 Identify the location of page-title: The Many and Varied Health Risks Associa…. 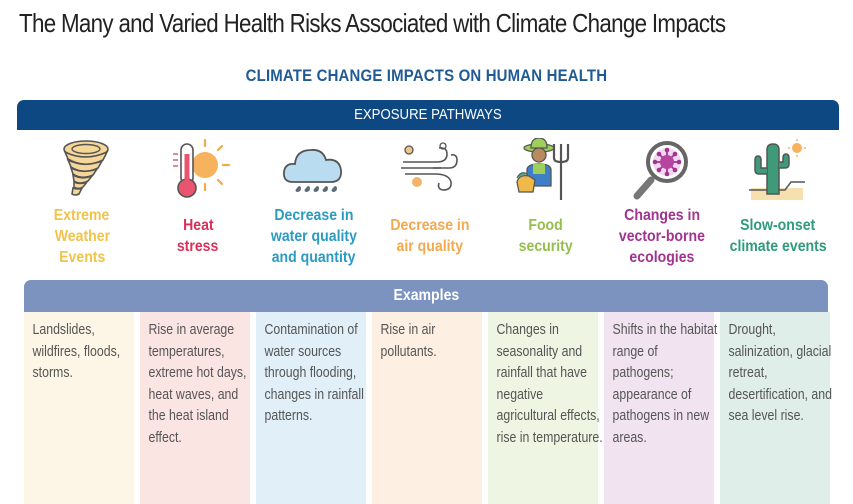
(372, 23).